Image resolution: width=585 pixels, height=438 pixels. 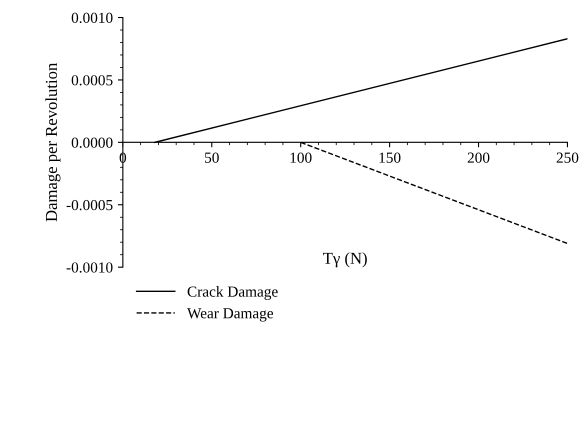 I want to click on x-axis-title: Tγ (N), so click(x=345, y=260).